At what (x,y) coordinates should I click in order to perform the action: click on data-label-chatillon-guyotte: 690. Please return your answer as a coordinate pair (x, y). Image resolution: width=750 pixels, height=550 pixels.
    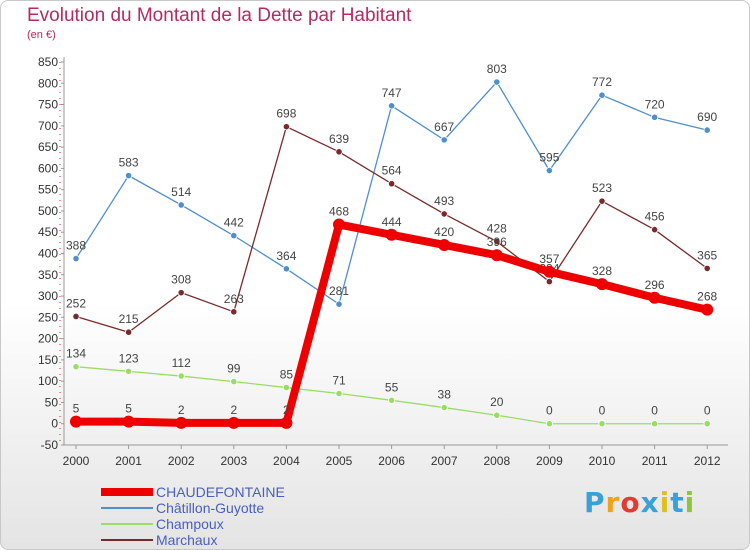
    Looking at the image, I should click on (707, 117).